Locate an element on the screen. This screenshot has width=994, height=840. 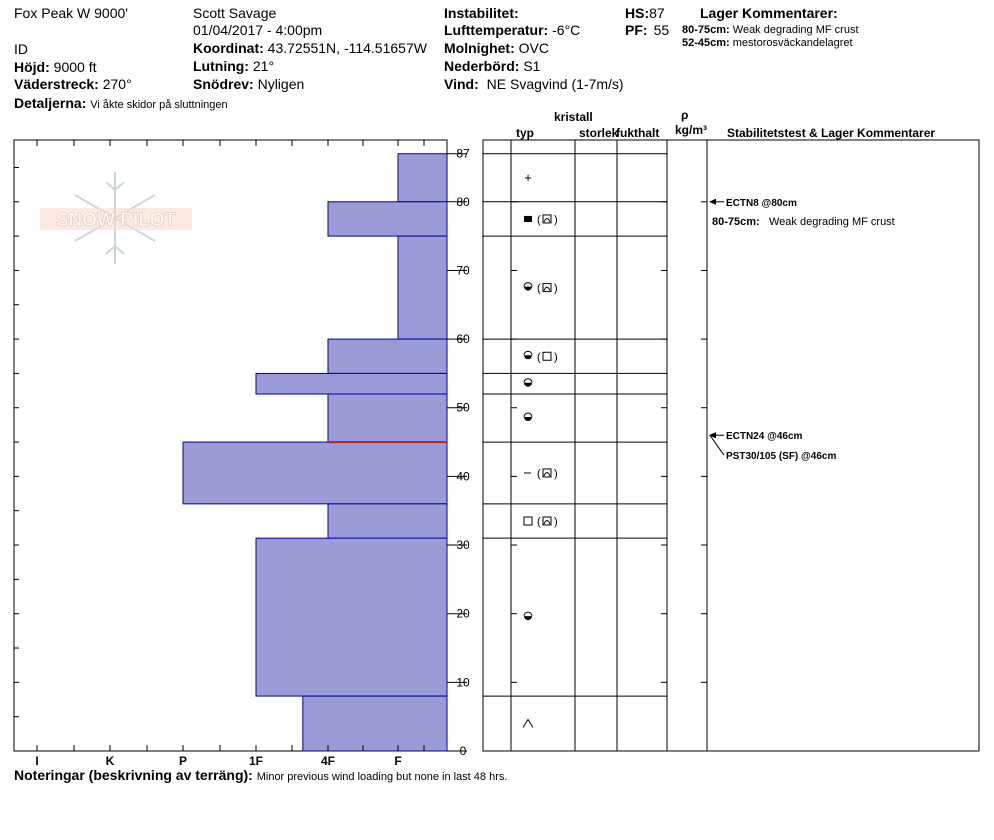
stability-test: ECTN8 @80cm is located at coordinates (753, 203).